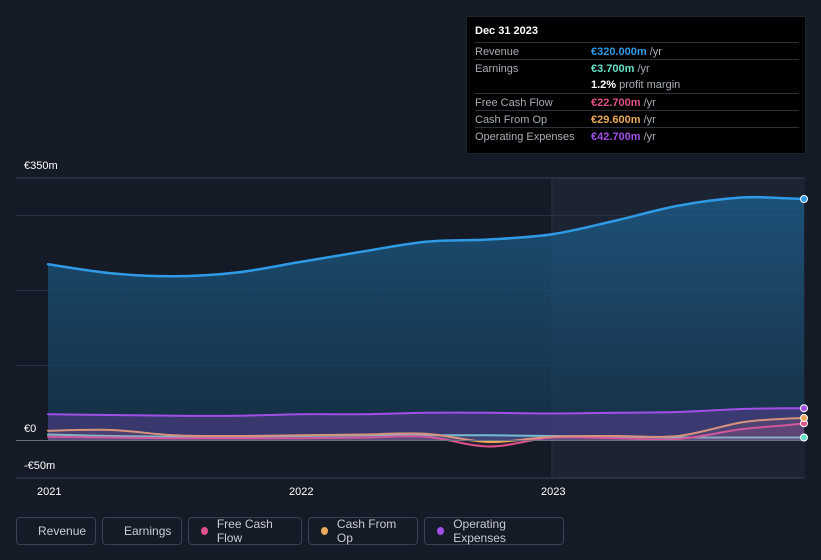 Image resolution: width=821 pixels, height=560 pixels. I want to click on legend-label: Earnings, so click(148, 531).